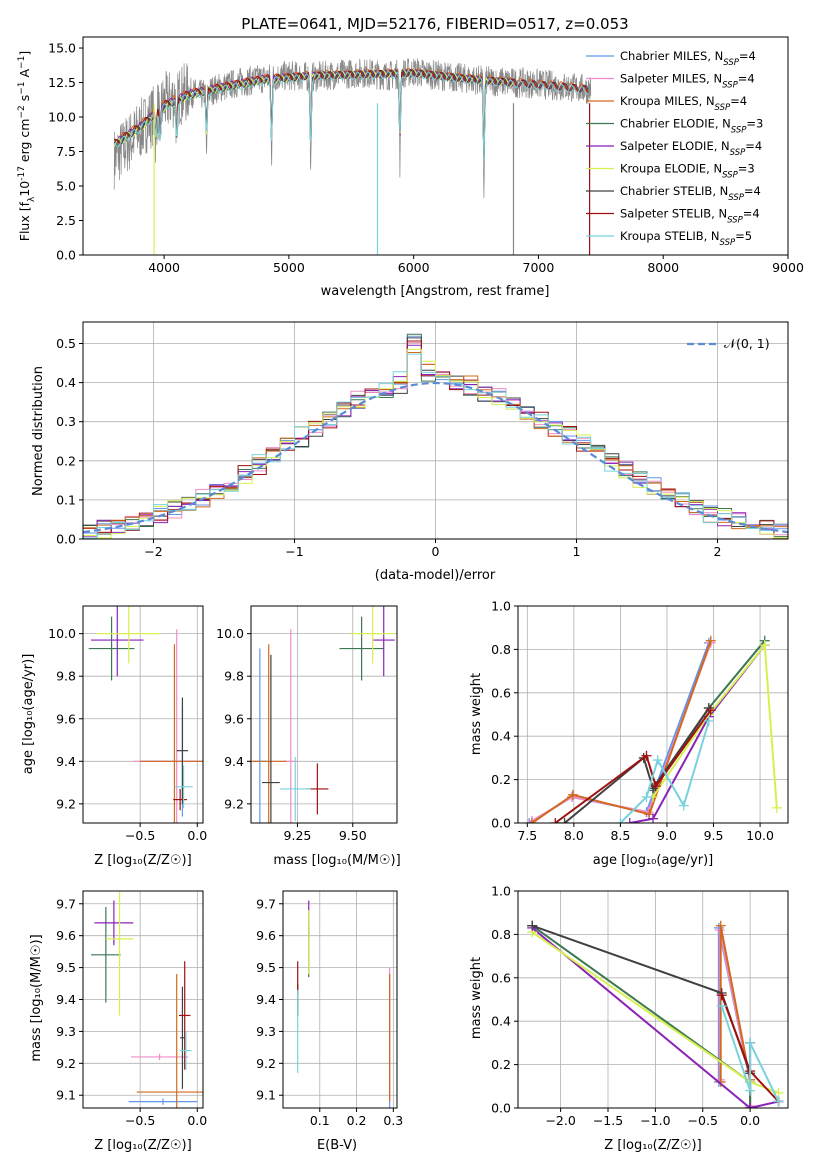  I want to click on spectrum-x-label: wavelength [Angstrom, rest frame], so click(435, 291).